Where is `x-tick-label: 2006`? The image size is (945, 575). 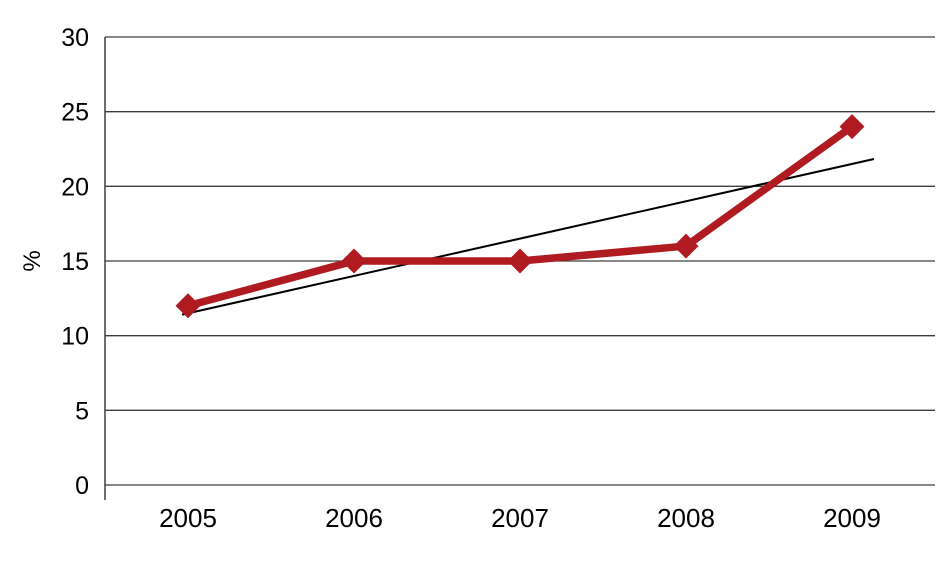 x-tick-label: 2006 is located at coordinates (354, 518).